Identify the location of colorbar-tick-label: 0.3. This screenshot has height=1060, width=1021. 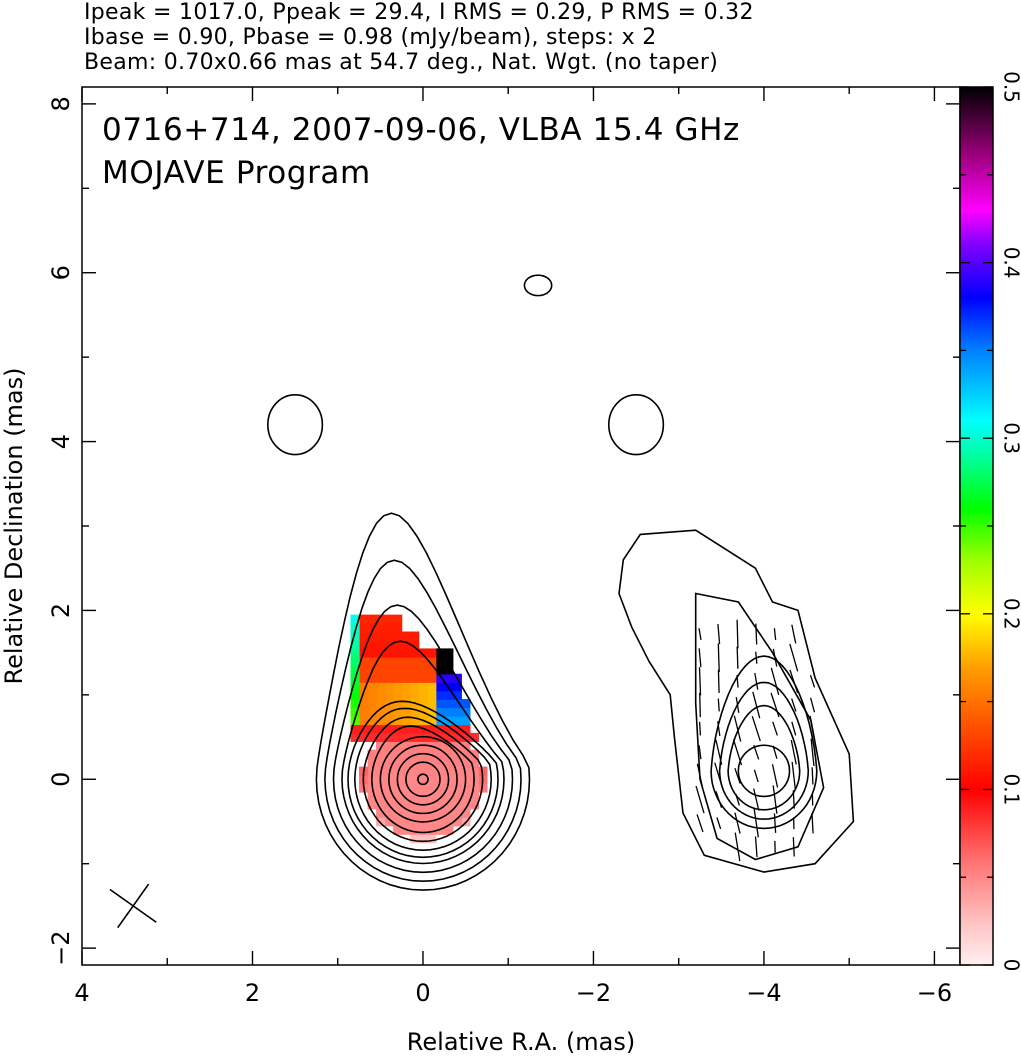
(1010, 438).